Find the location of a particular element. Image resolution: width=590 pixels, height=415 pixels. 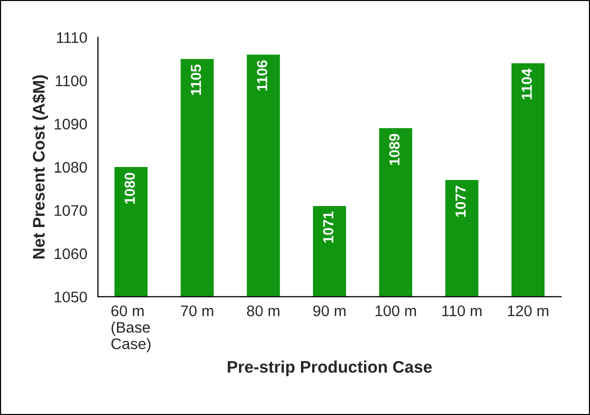

data-label: 1089 is located at coordinates (394, 149).